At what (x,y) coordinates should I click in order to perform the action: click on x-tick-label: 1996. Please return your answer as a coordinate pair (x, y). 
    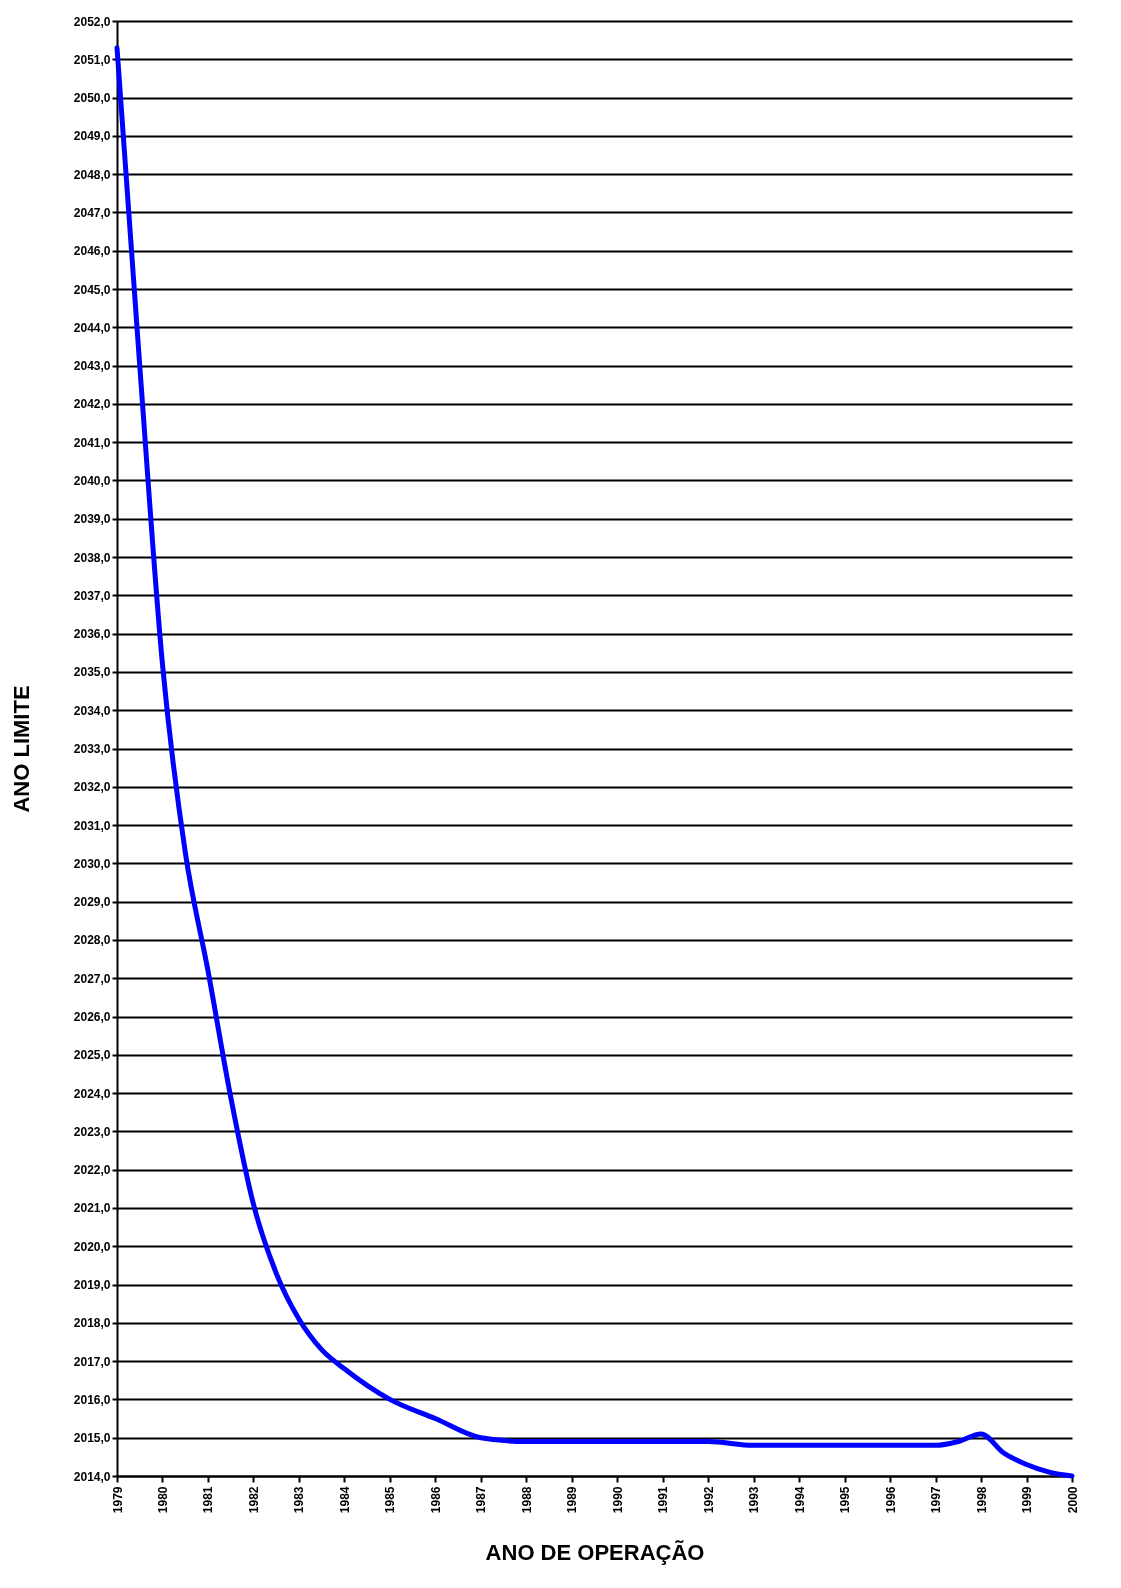
    Looking at the image, I should click on (890, 1500).